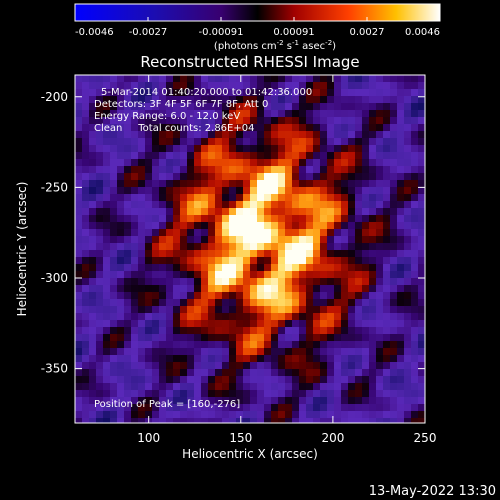 Image resolution: width=500 pixels, height=500 pixels. I want to click on annotation-detectors: Detectors: 3F 4F 5F 6F 7F 8F, Att 0, so click(181, 104).